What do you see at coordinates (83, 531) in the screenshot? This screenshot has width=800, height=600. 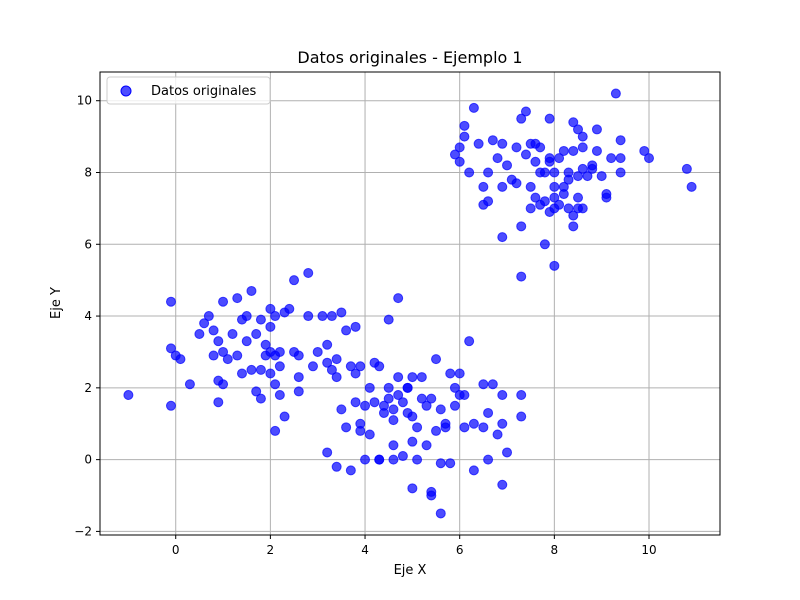 I see `y-tick-label: −2` at bounding box center [83, 531].